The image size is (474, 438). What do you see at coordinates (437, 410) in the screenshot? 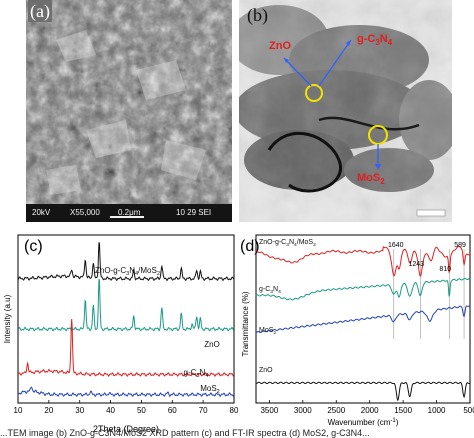
I see `ftir-x-tick-label: 1000` at bounding box center [437, 410].